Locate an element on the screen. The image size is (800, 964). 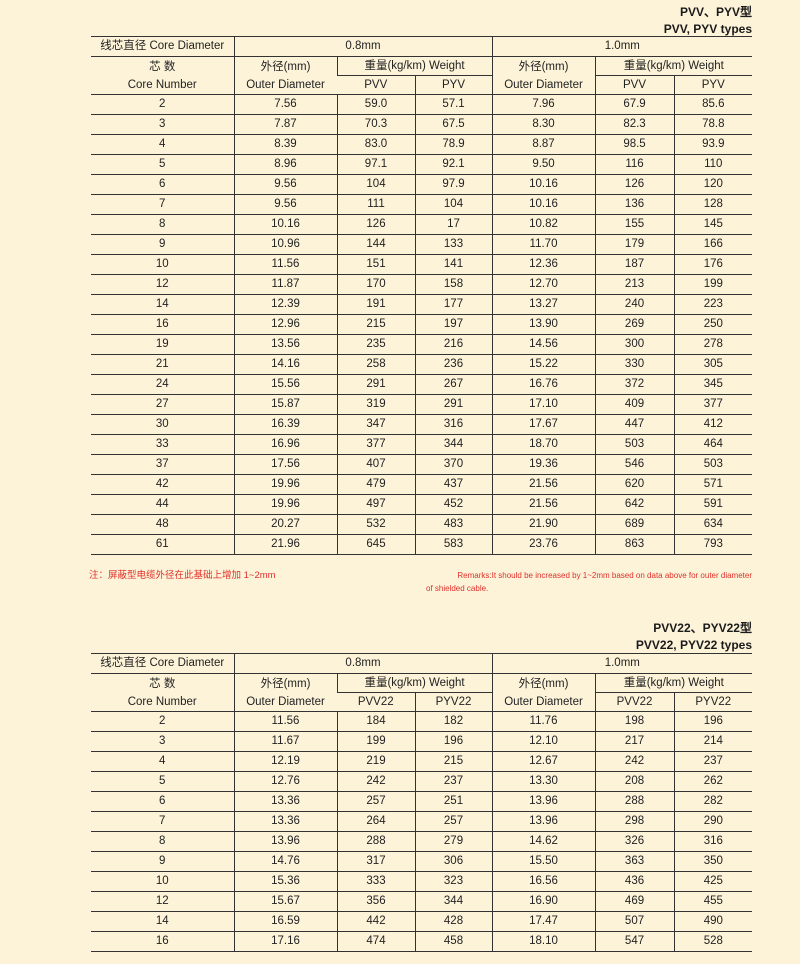
outer-diameter-08-cell: 13.96 is located at coordinates (285, 841).